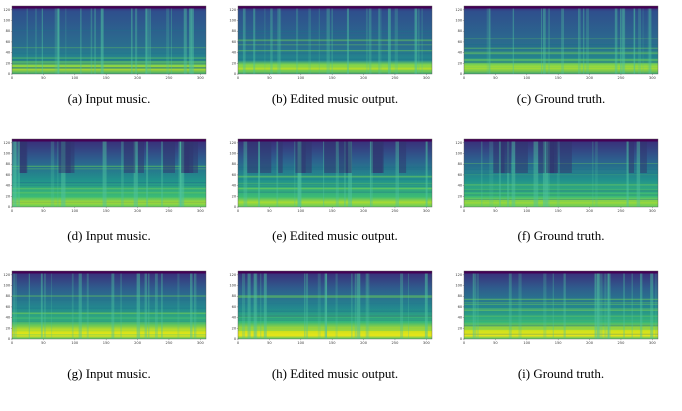 The height and width of the screenshot is (411, 682). Describe the element at coordinates (7, 275) in the screenshot. I see `y-tick-label: 120` at that location.